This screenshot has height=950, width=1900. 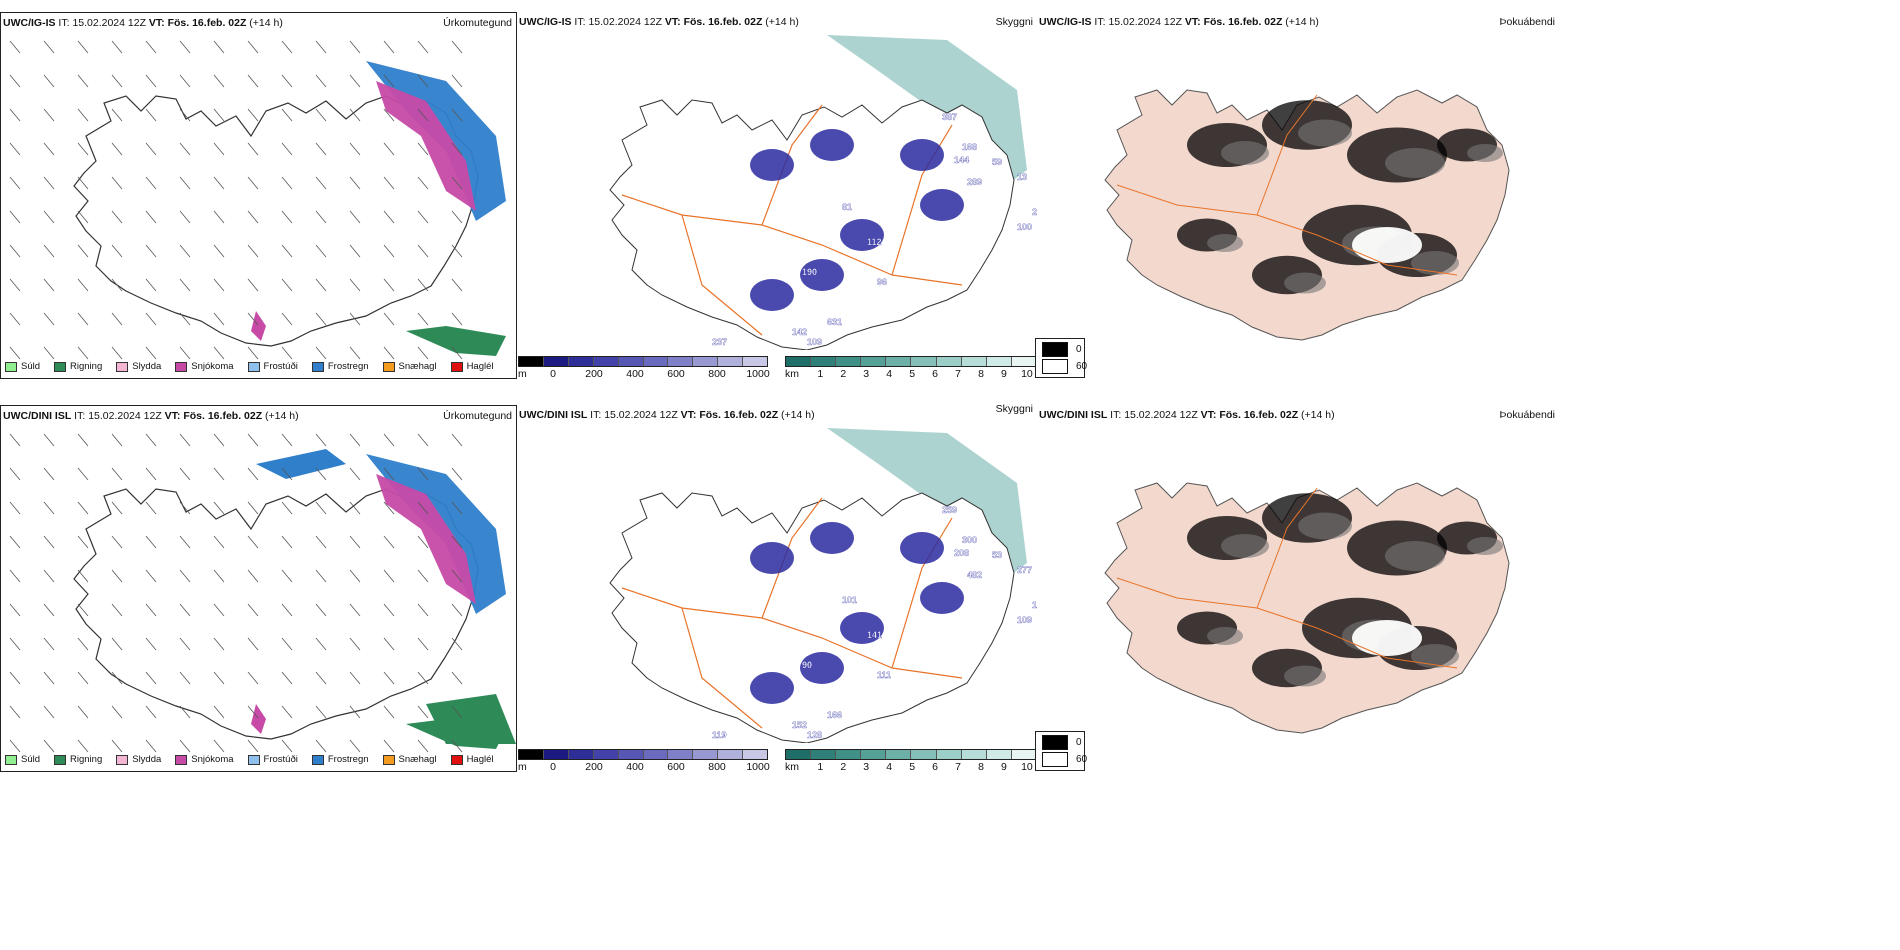 What do you see at coordinates (1024, 570) in the screenshot?
I see `visibility-value-label: 277` at bounding box center [1024, 570].